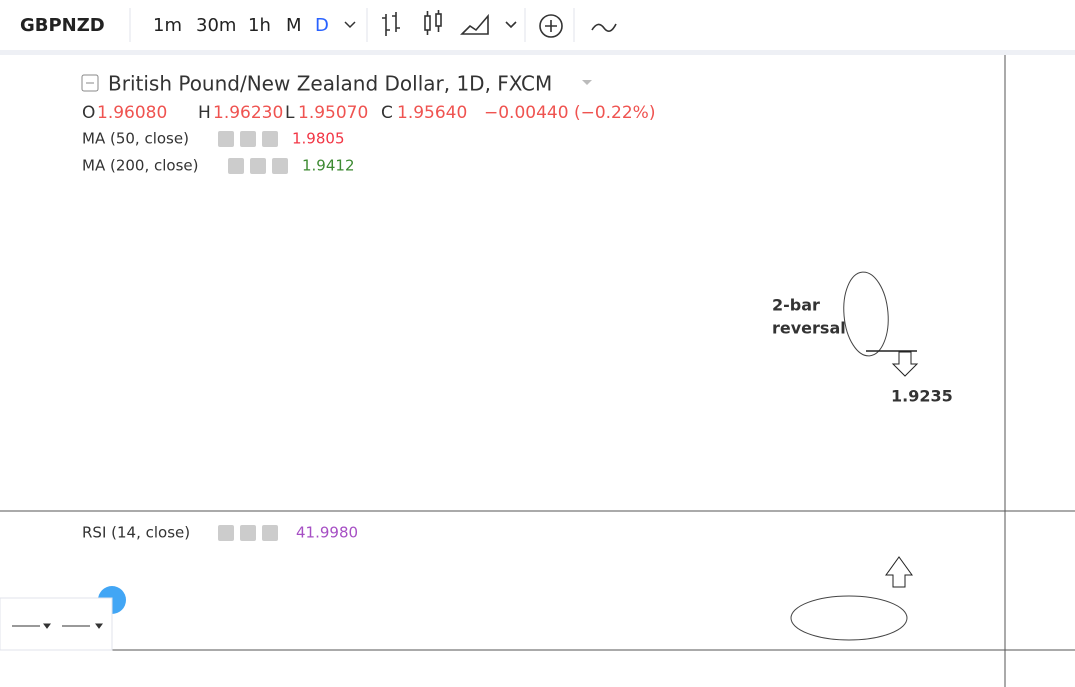  Describe the element at coordinates (248, 113) in the screenshot. I see `high-value: 1.96230` at that location.